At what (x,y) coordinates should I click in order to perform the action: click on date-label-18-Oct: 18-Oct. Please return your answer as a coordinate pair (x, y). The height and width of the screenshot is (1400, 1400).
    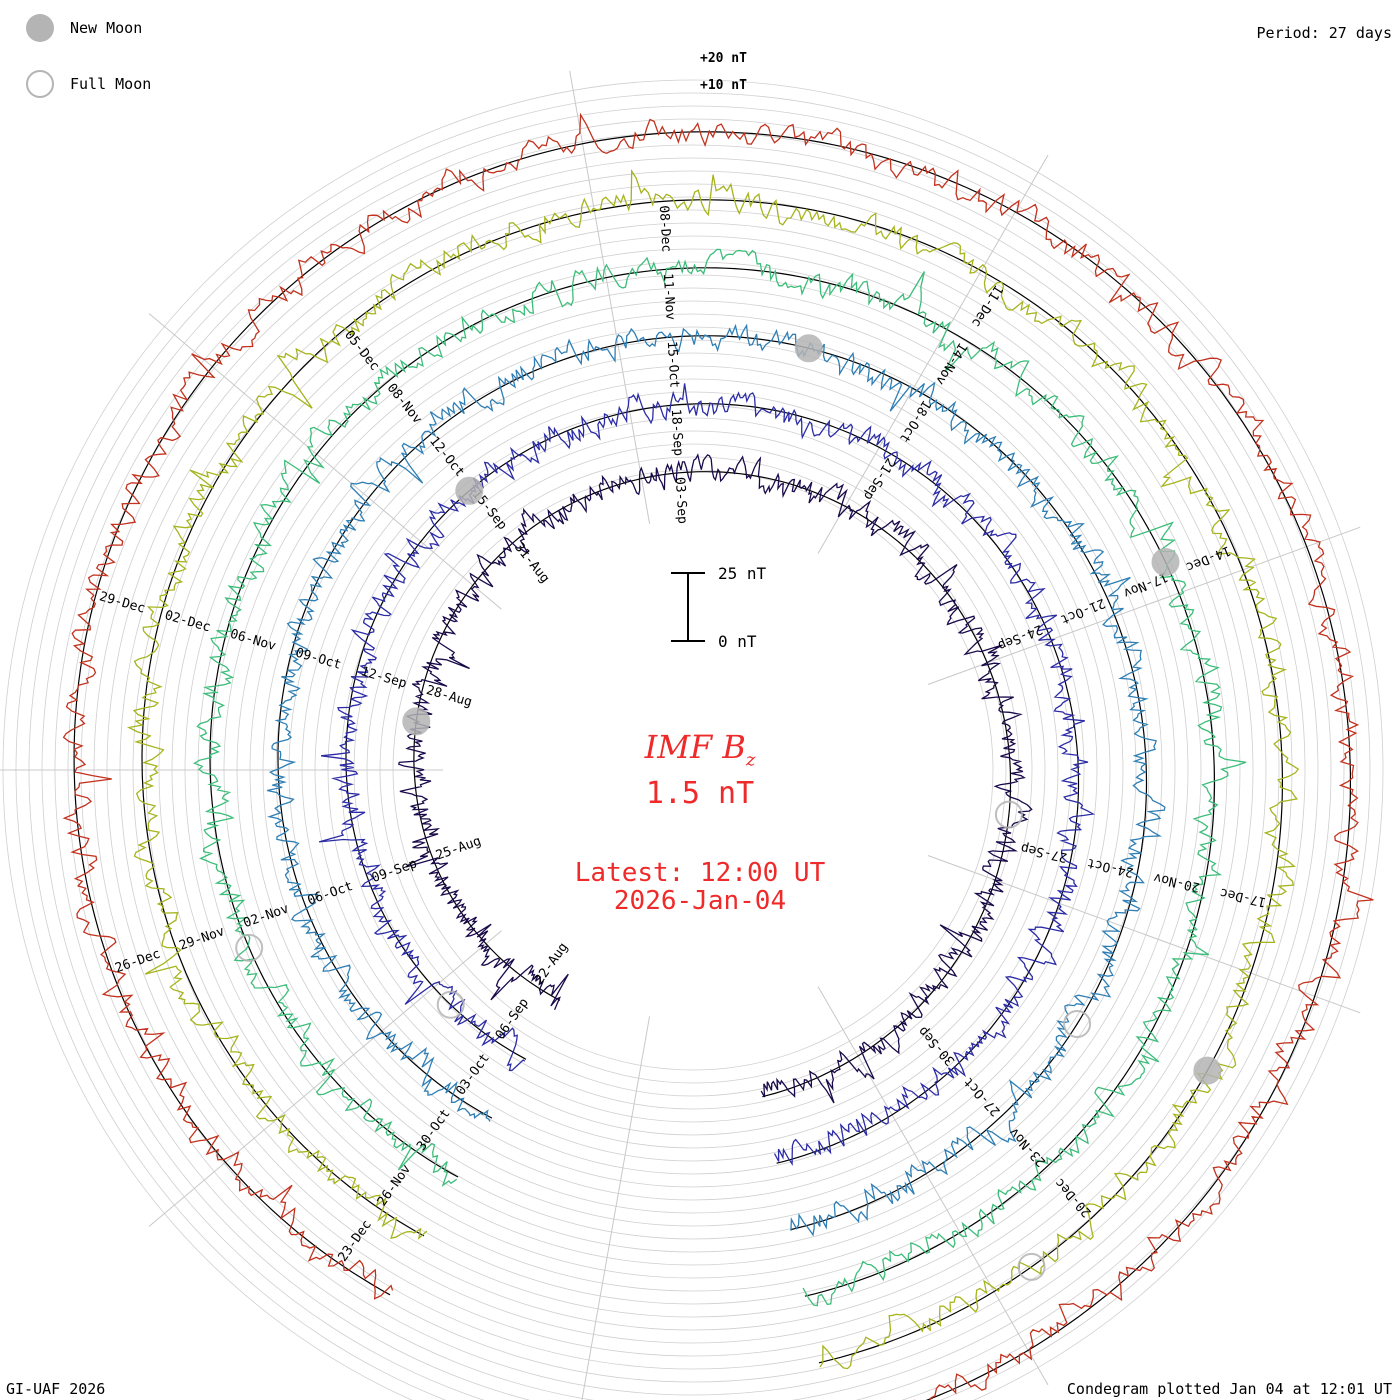
    Looking at the image, I should click on (915, 421).